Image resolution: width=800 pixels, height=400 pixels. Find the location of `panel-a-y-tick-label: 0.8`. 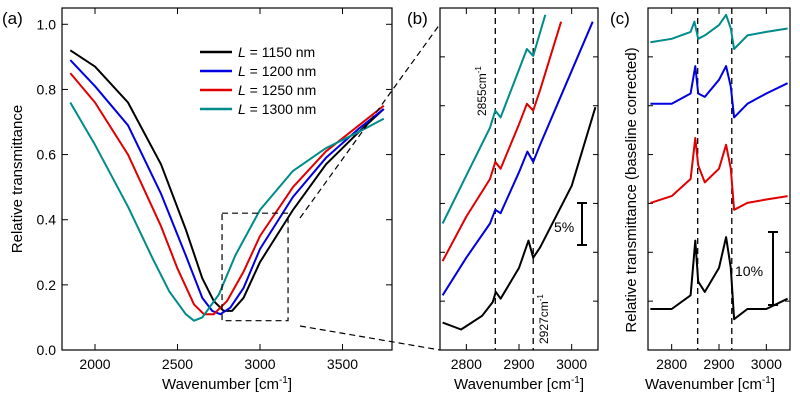

panel-a-y-tick-label: 0.8 is located at coordinates (47, 89).